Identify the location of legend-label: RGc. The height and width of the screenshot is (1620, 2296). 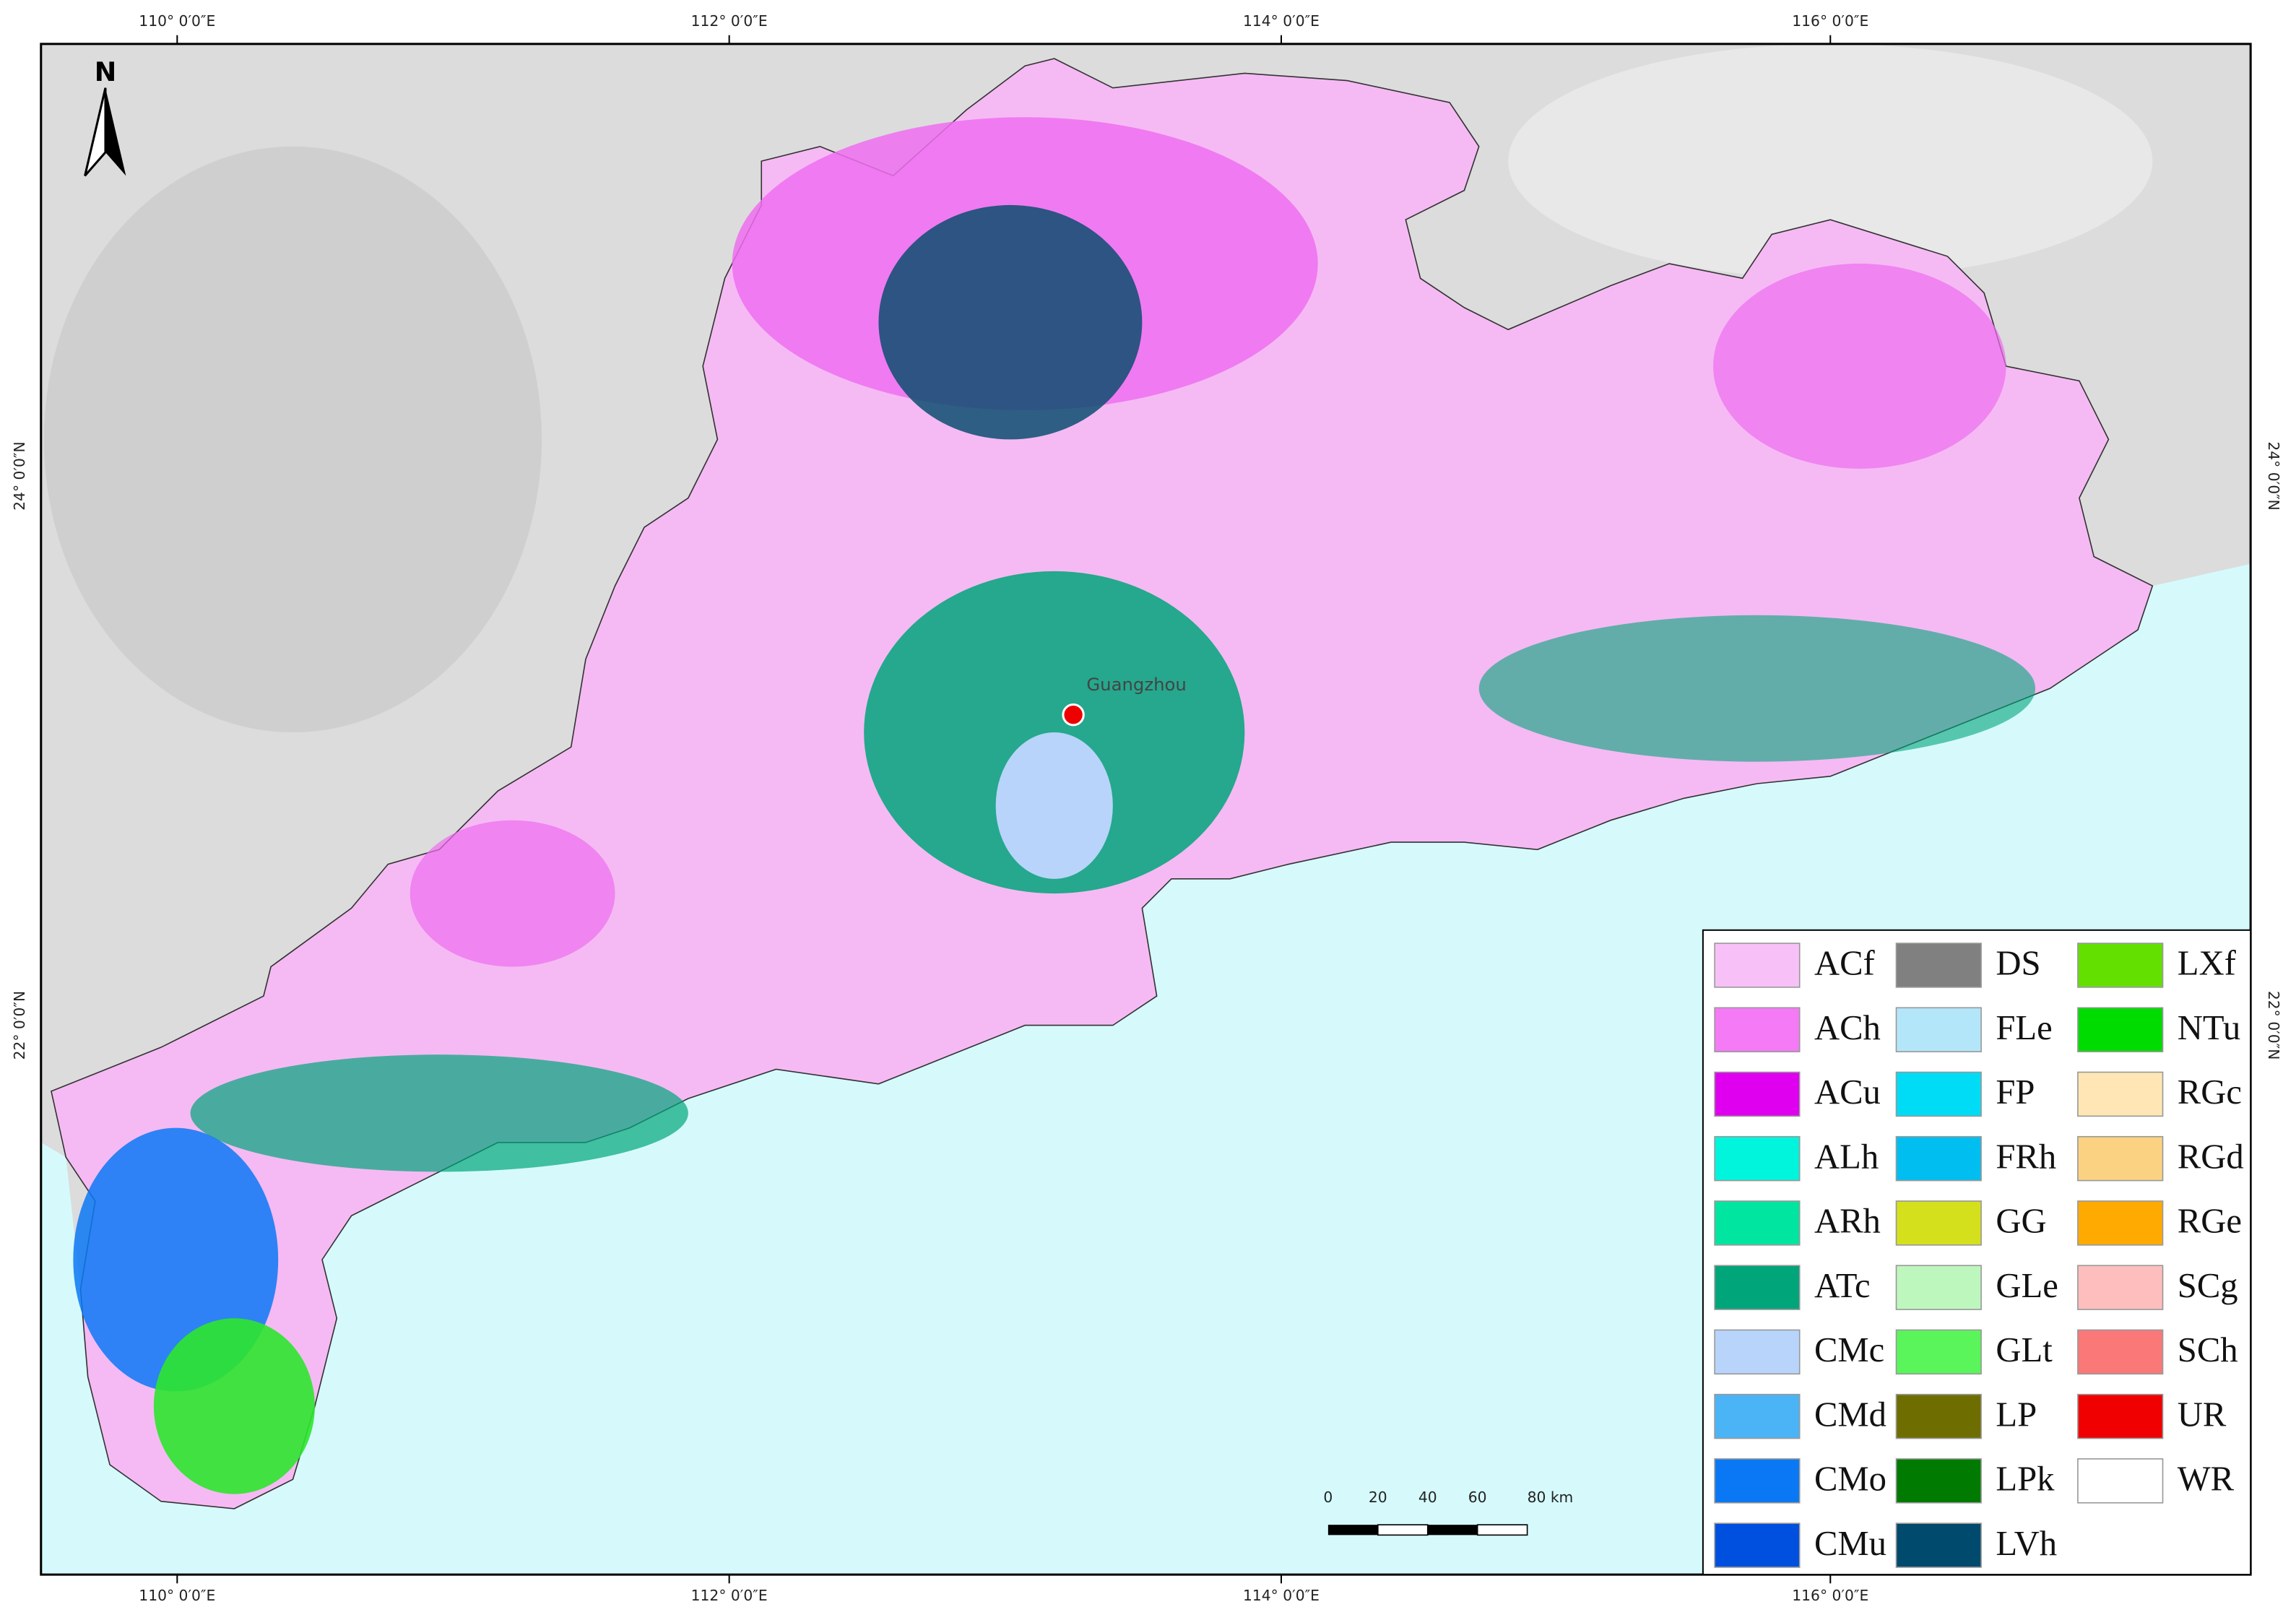
(2210, 1093).